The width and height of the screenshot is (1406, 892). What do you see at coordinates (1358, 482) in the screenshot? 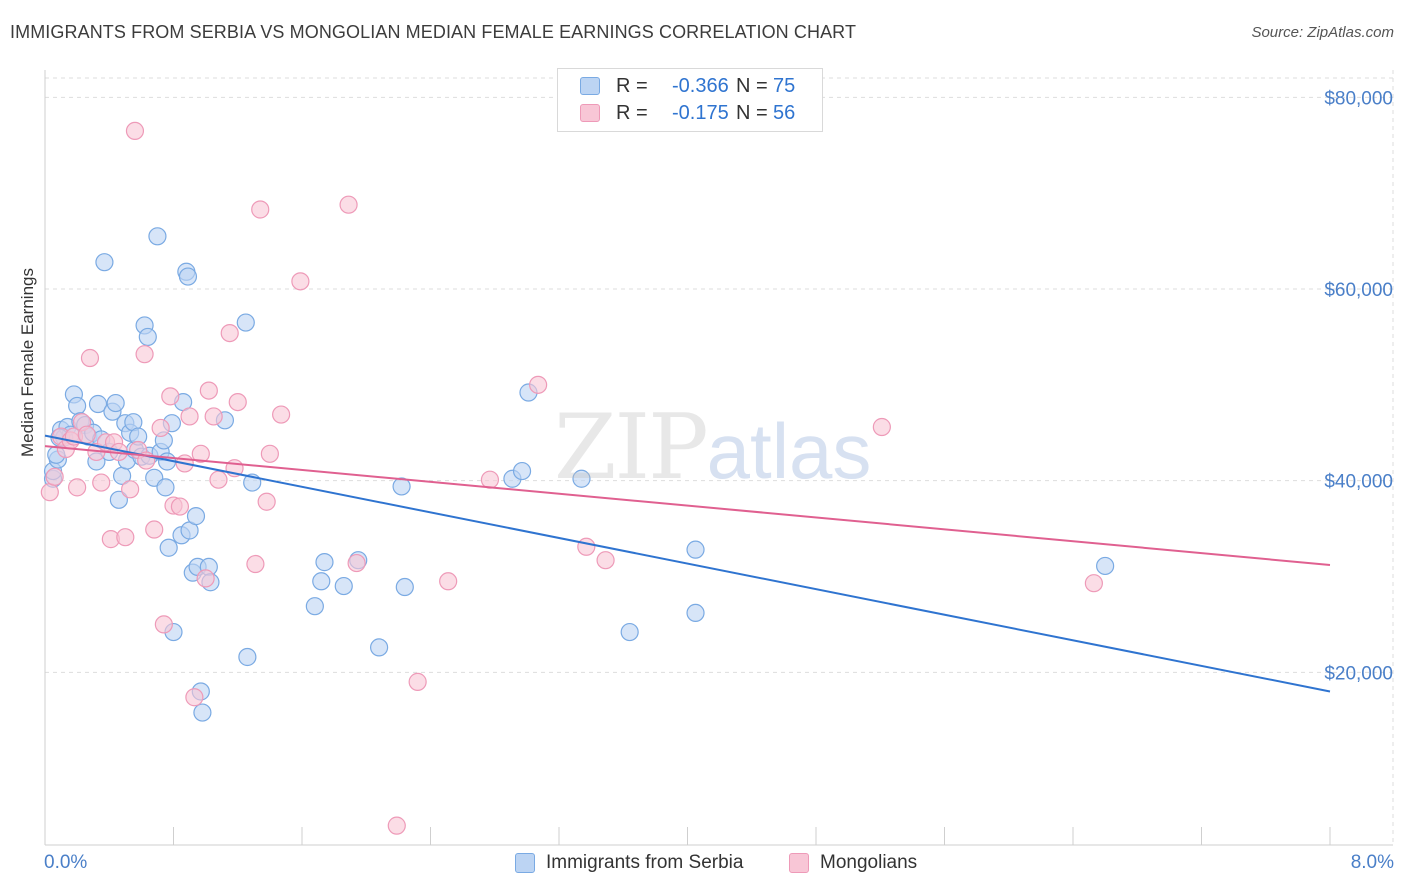
I see `y-tick-label: $40,000` at bounding box center [1358, 482].